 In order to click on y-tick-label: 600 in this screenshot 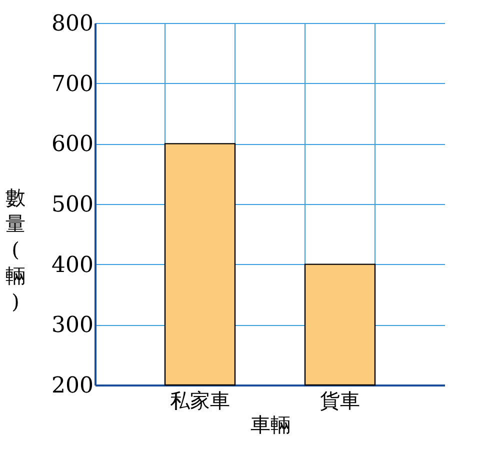, I will do `click(73, 145)`.